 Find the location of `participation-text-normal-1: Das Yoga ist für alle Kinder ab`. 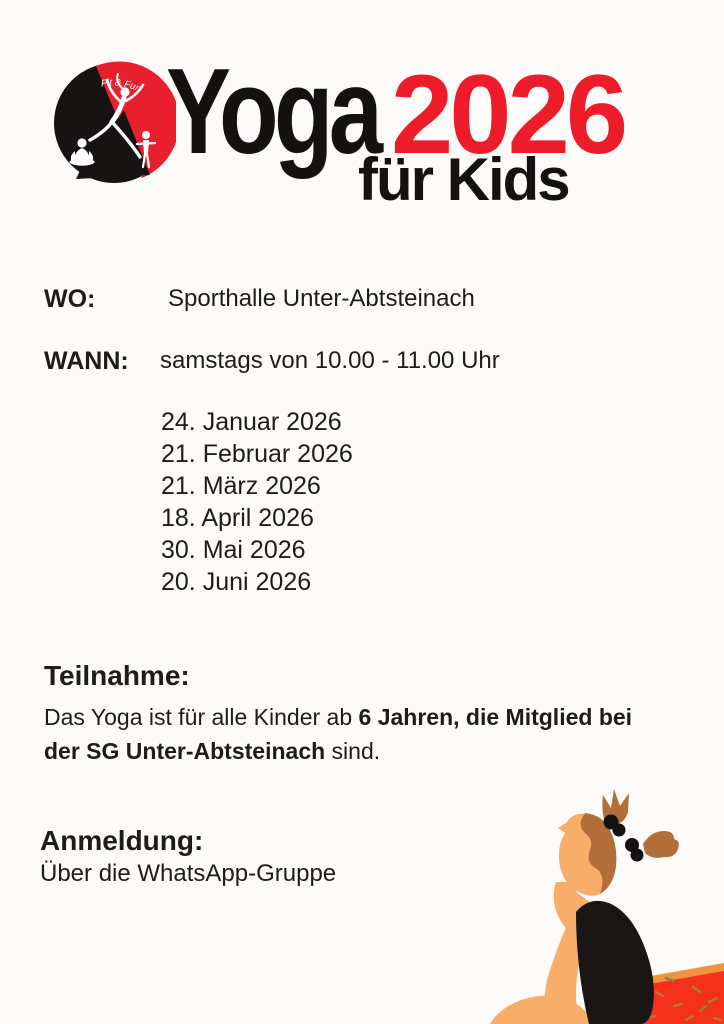

participation-text-normal-1: Das Yoga ist für alle Kinder ab is located at coordinates (201, 717).